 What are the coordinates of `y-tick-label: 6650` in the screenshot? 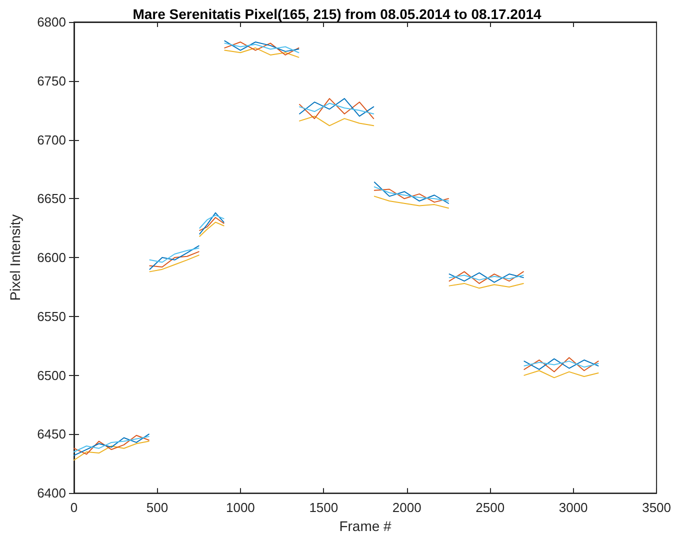 It's located at (51, 198).